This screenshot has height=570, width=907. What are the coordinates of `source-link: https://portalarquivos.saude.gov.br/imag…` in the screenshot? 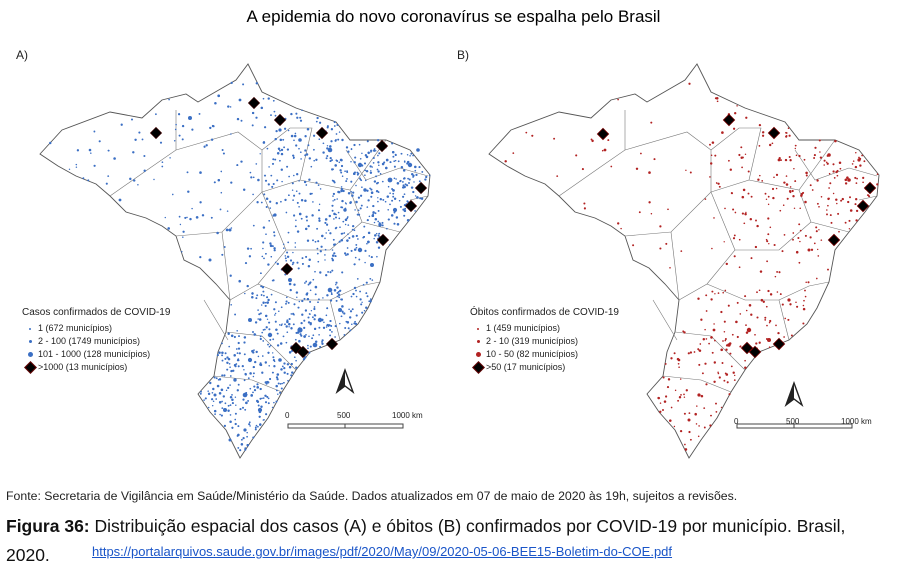 It's located at (382, 551).